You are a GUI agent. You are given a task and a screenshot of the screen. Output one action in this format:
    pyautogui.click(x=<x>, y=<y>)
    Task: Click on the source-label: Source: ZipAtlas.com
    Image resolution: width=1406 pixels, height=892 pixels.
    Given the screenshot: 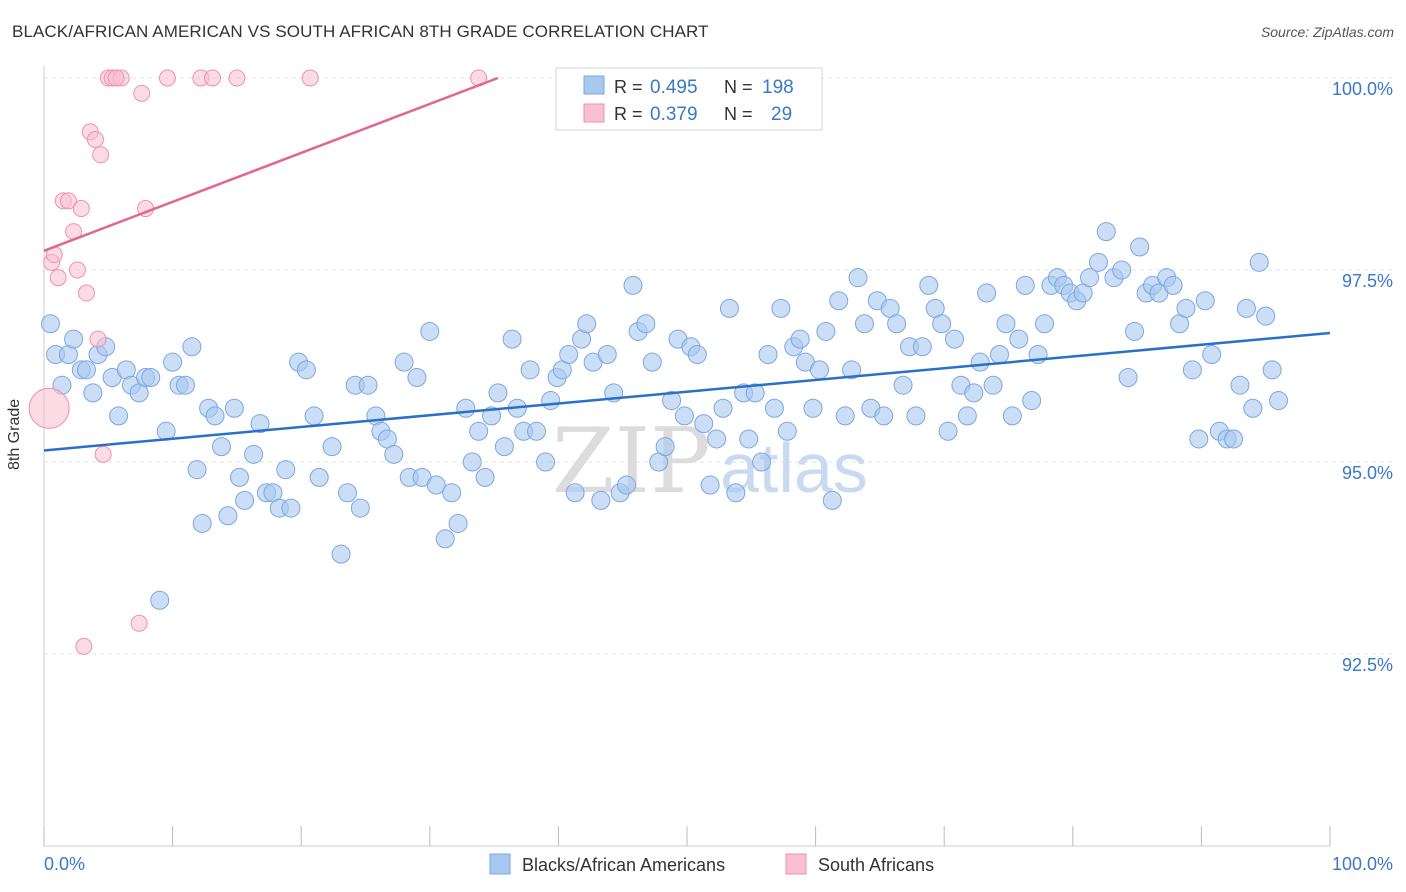 What is the action you would take?
    pyautogui.click(x=1327, y=32)
    